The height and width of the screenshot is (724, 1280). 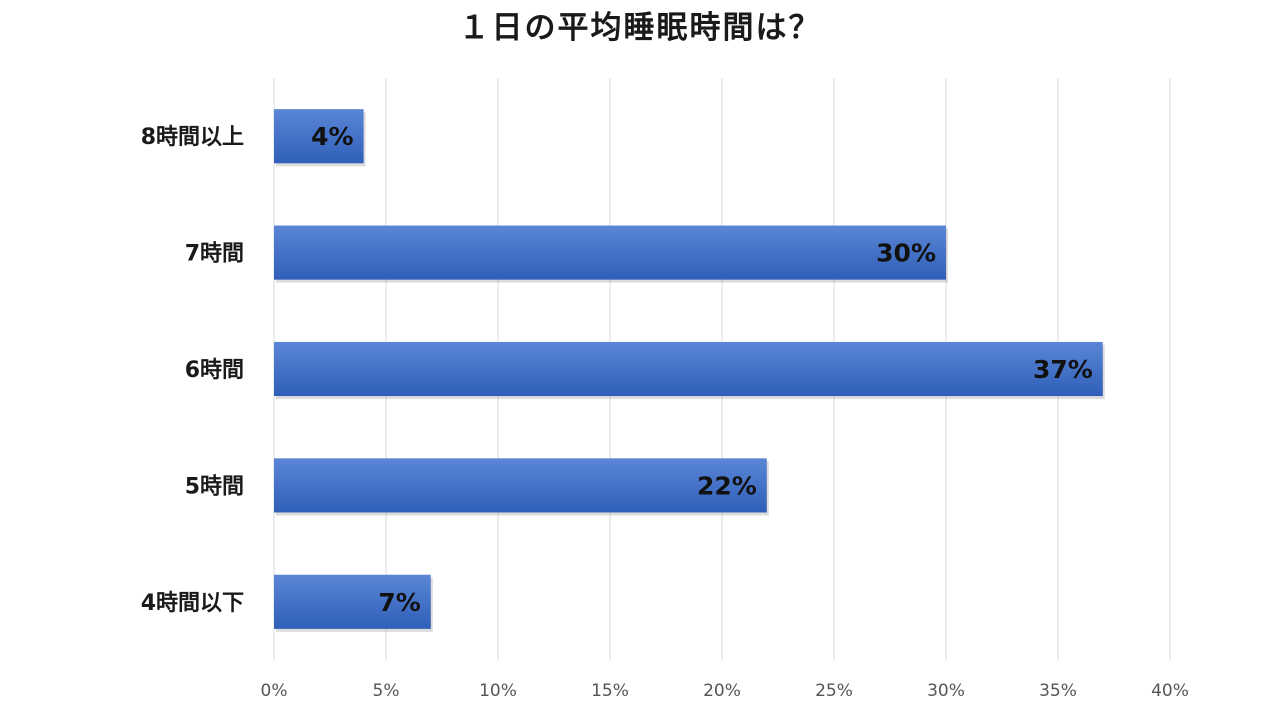 What do you see at coordinates (332, 136) in the screenshot?
I see `data-label: 4%` at bounding box center [332, 136].